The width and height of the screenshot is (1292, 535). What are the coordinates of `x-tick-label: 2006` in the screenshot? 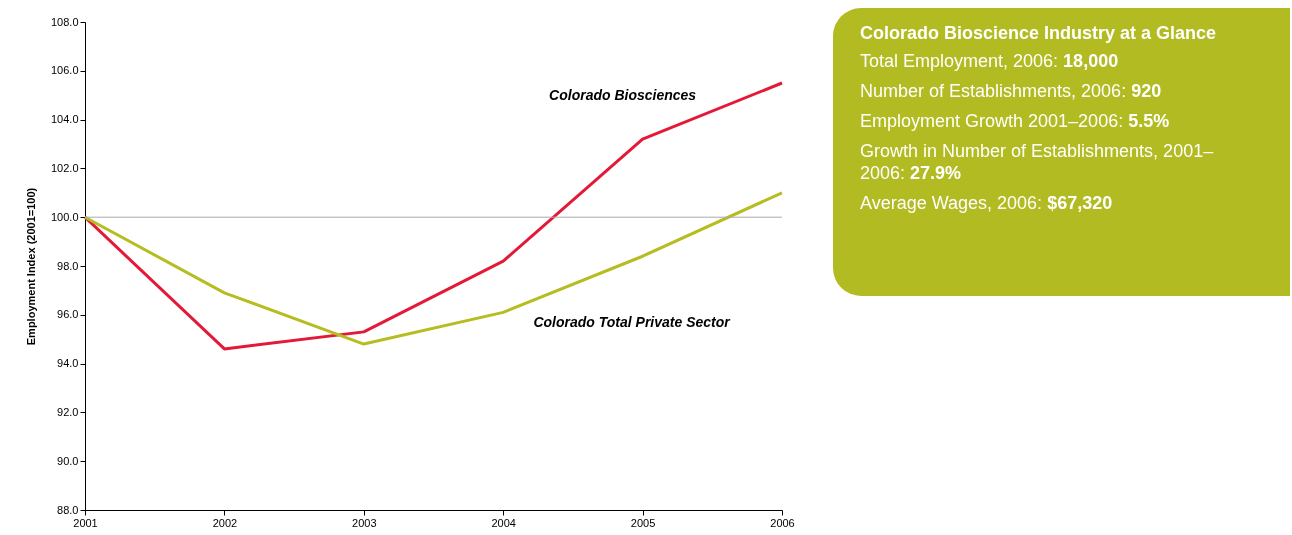 It's located at (782, 522).